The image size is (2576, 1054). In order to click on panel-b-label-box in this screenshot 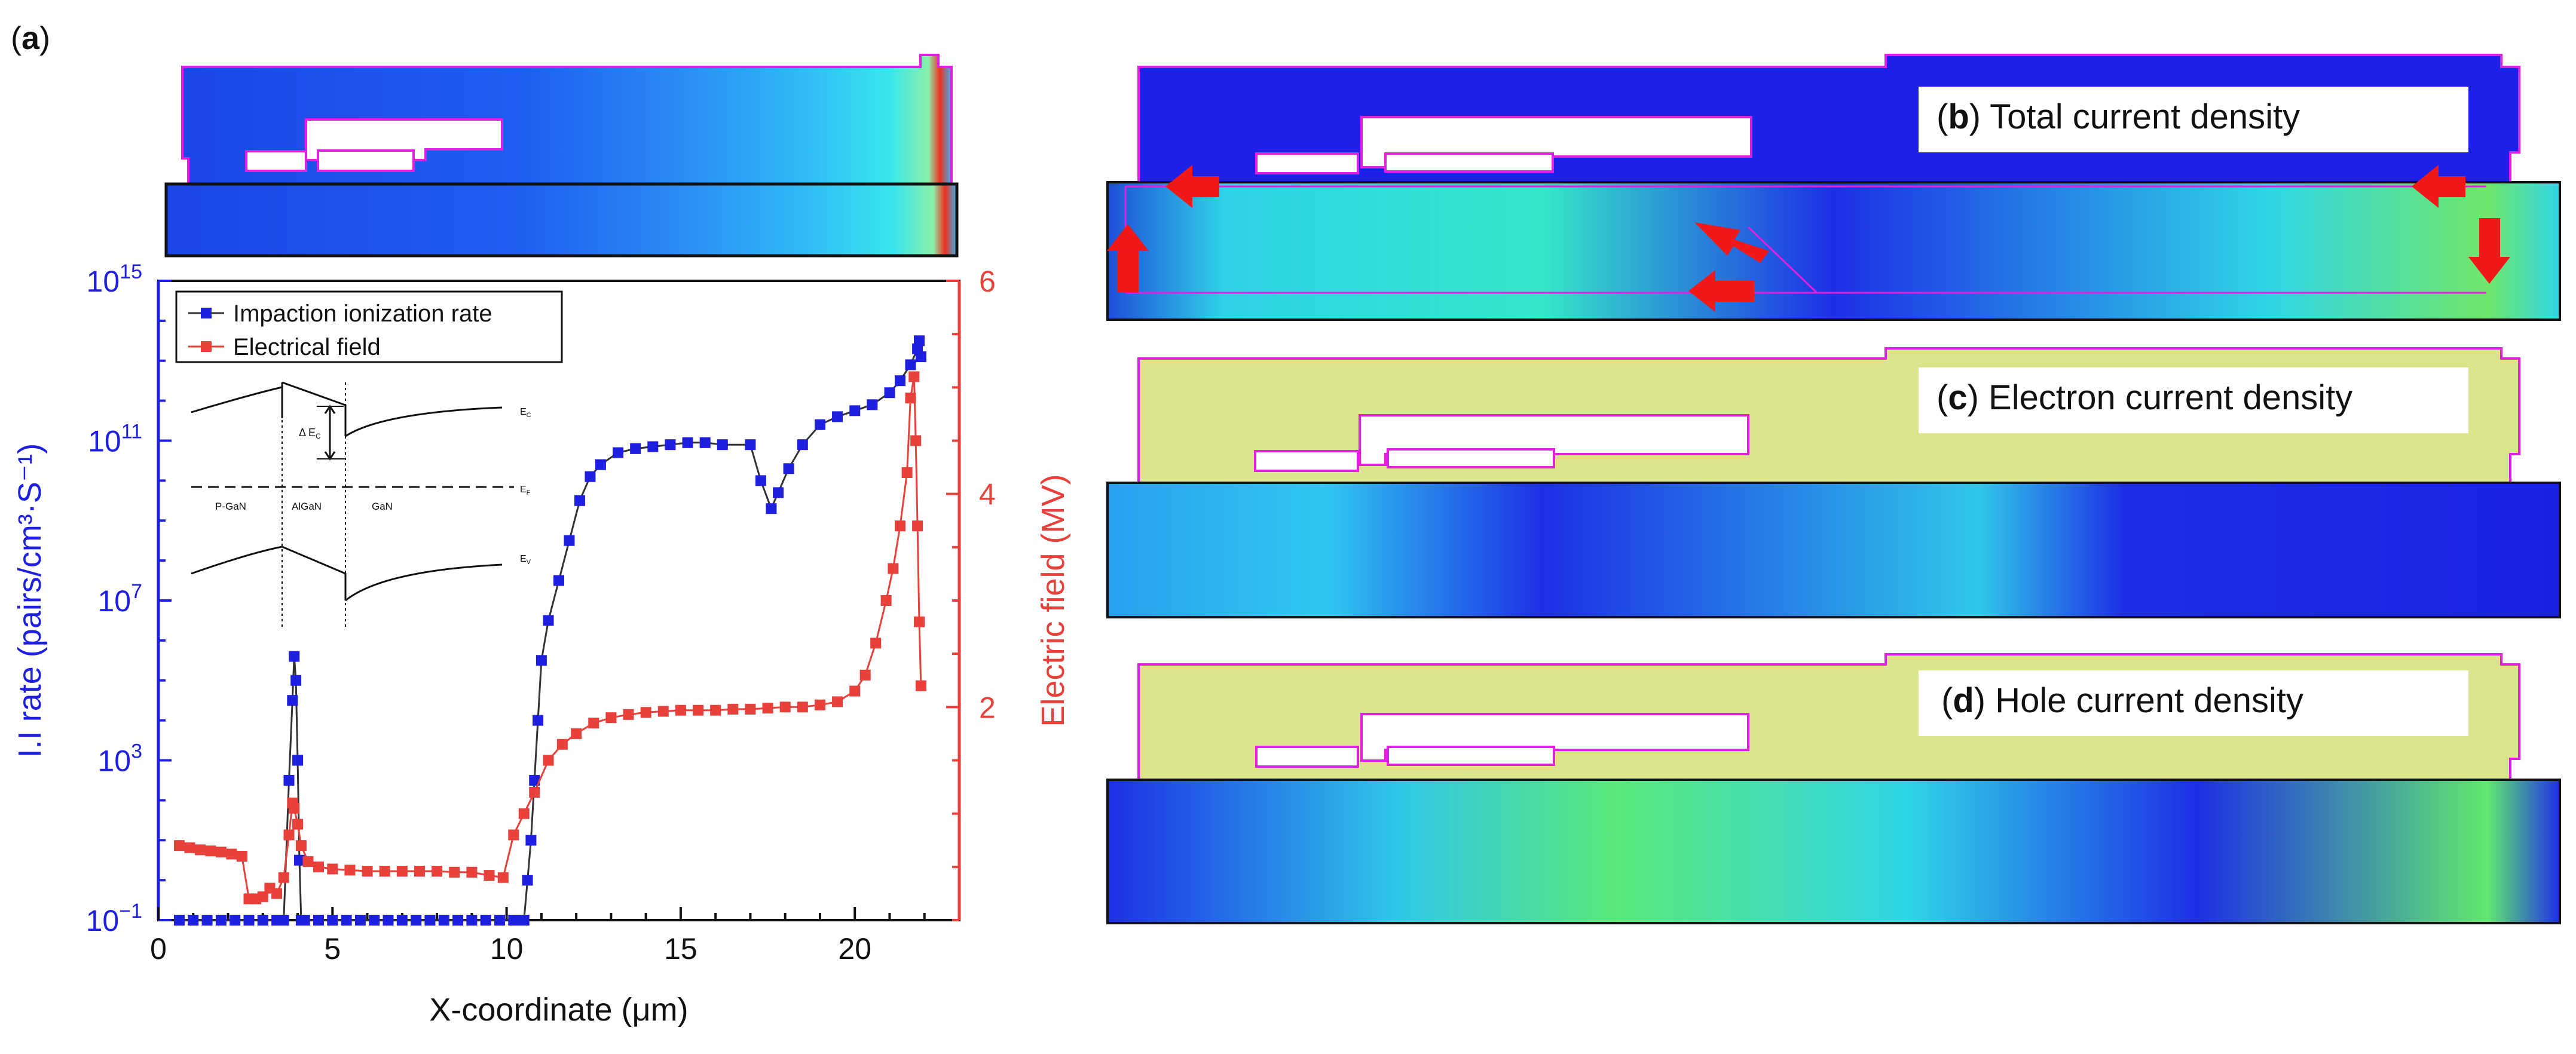, I will do `click(2193, 120)`.